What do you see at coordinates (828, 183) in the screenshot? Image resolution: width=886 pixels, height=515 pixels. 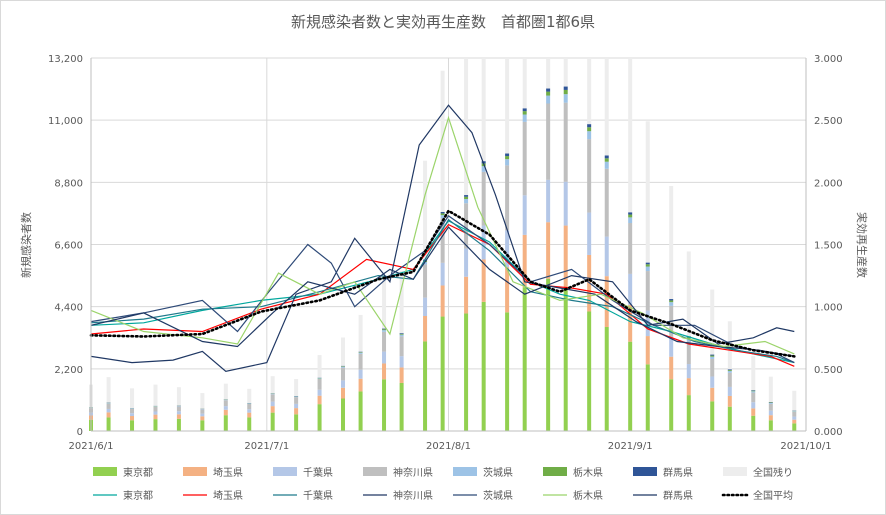 I see `y-right-tick-label: 2.000` at bounding box center [828, 183].